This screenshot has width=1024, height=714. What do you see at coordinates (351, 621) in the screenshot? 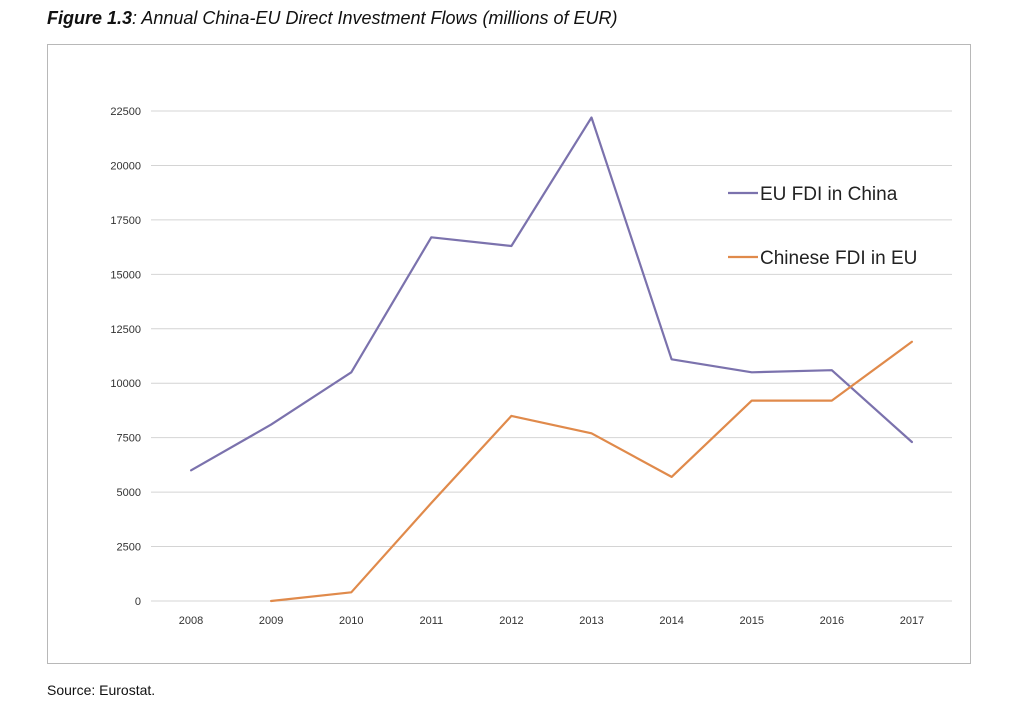
I see `x-tick-label-2010: 2010` at bounding box center [351, 621].